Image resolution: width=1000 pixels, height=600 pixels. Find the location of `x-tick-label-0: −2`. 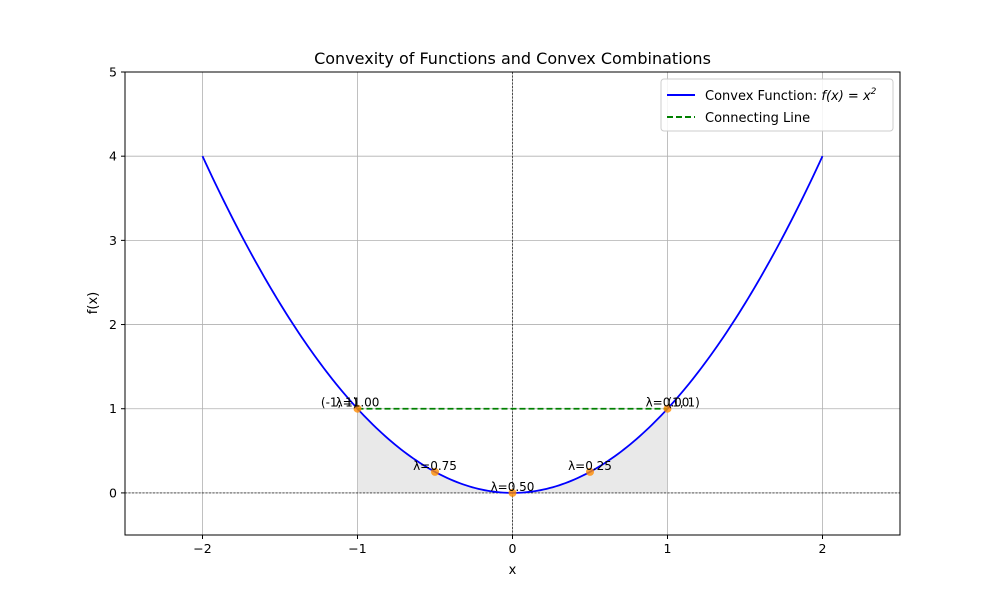

x-tick-label-0: −2 is located at coordinates (202, 548).